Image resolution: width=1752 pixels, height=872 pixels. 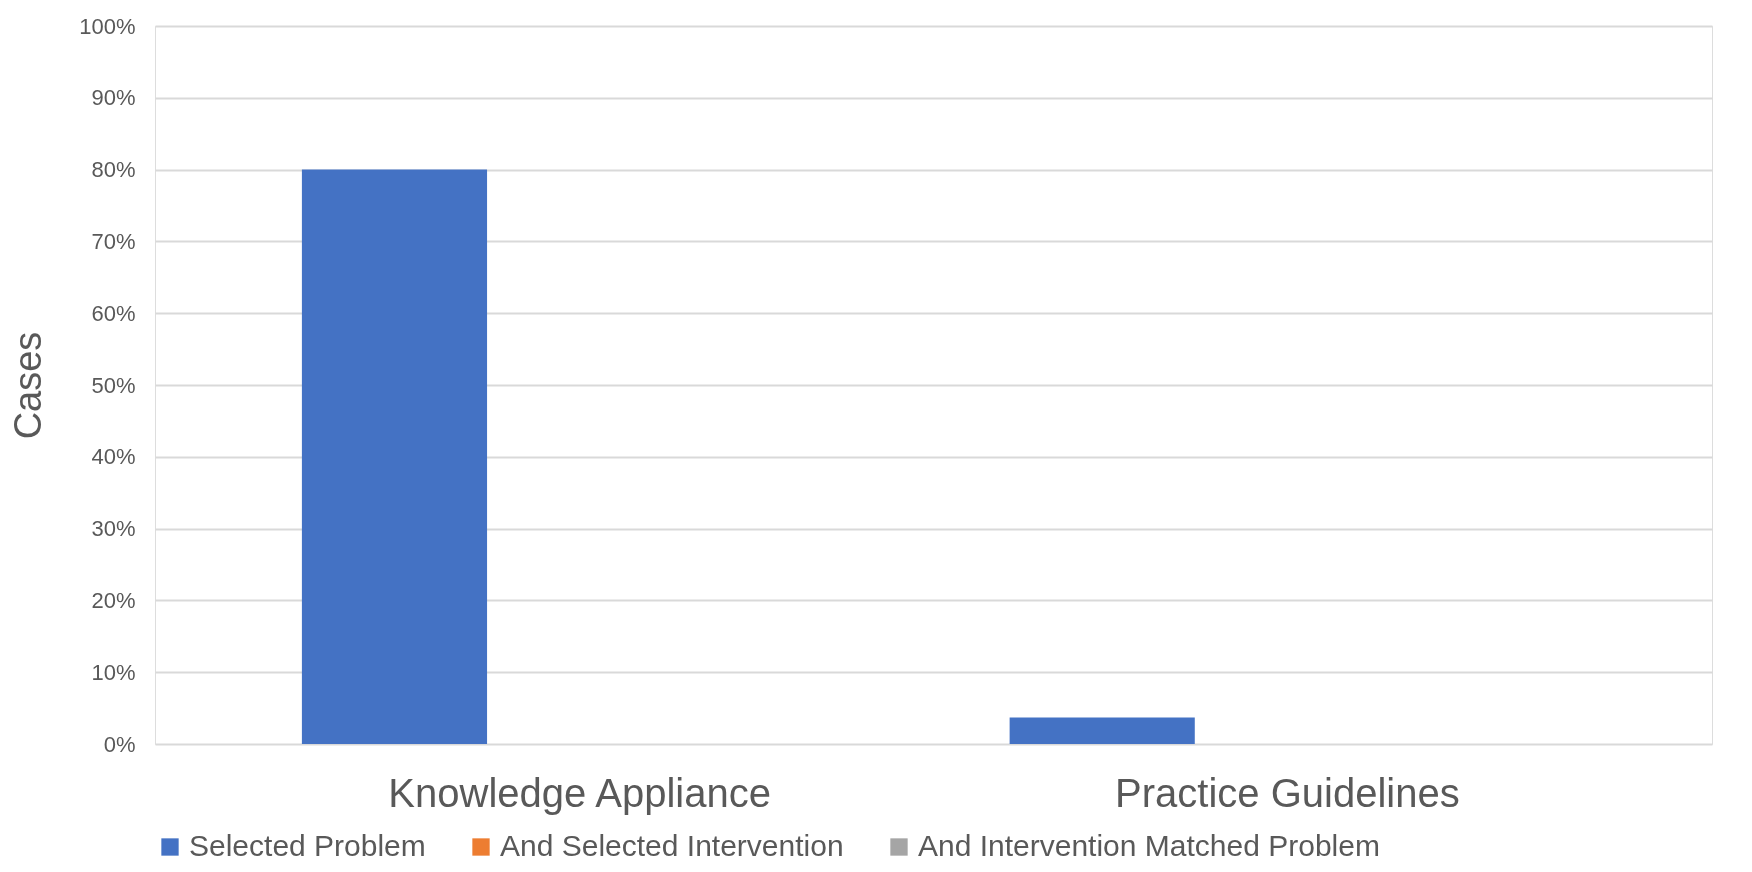 What do you see at coordinates (113, 385) in the screenshot?
I see `y-tick-label: 50%` at bounding box center [113, 385].